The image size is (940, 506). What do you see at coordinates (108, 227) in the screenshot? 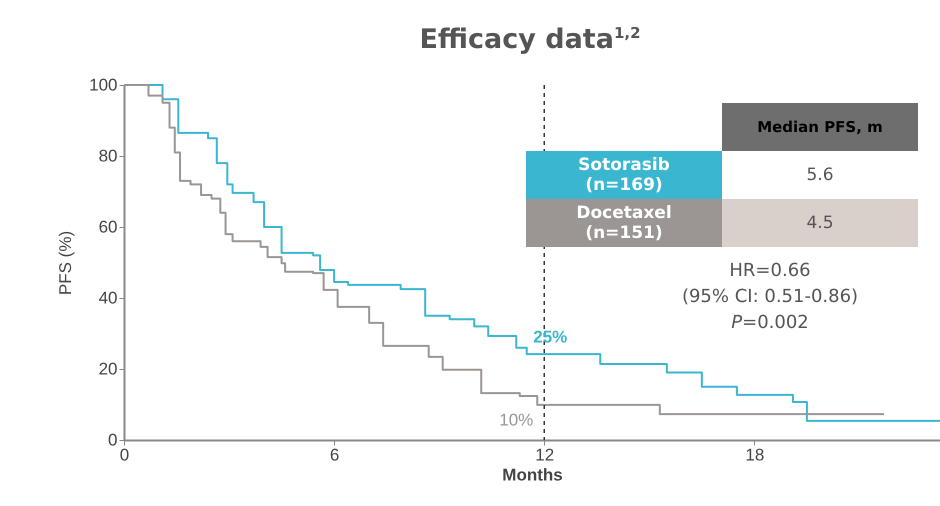
I see `y-tick-label: 60` at bounding box center [108, 227].